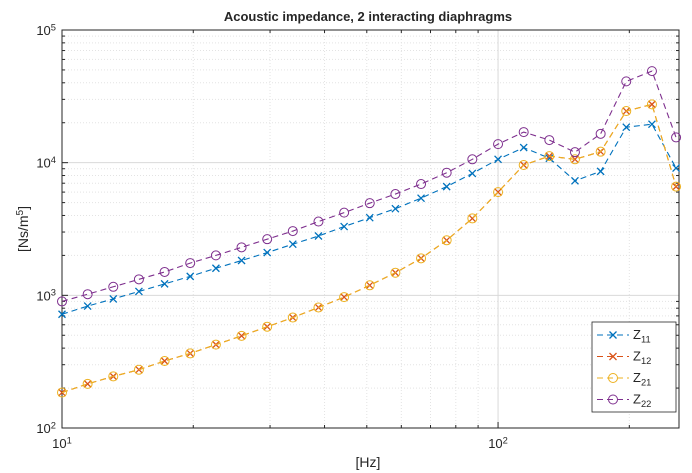 This screenshot has width=692, height=473. What do you see at coordinates (62, 443) in the screenshot?
I see `x-tick-label: 10¹` at bounding box center [62, 443].